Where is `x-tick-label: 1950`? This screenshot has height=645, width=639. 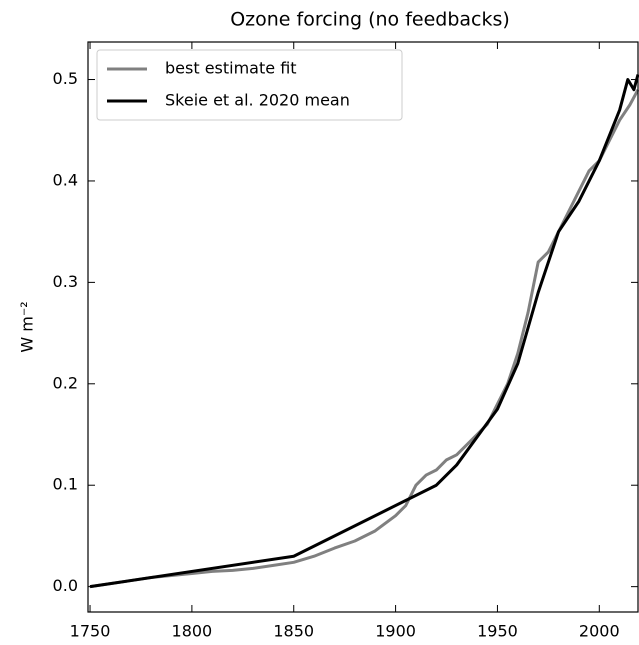 x-tick-label: 1950 is located at coordinates (497, 631).